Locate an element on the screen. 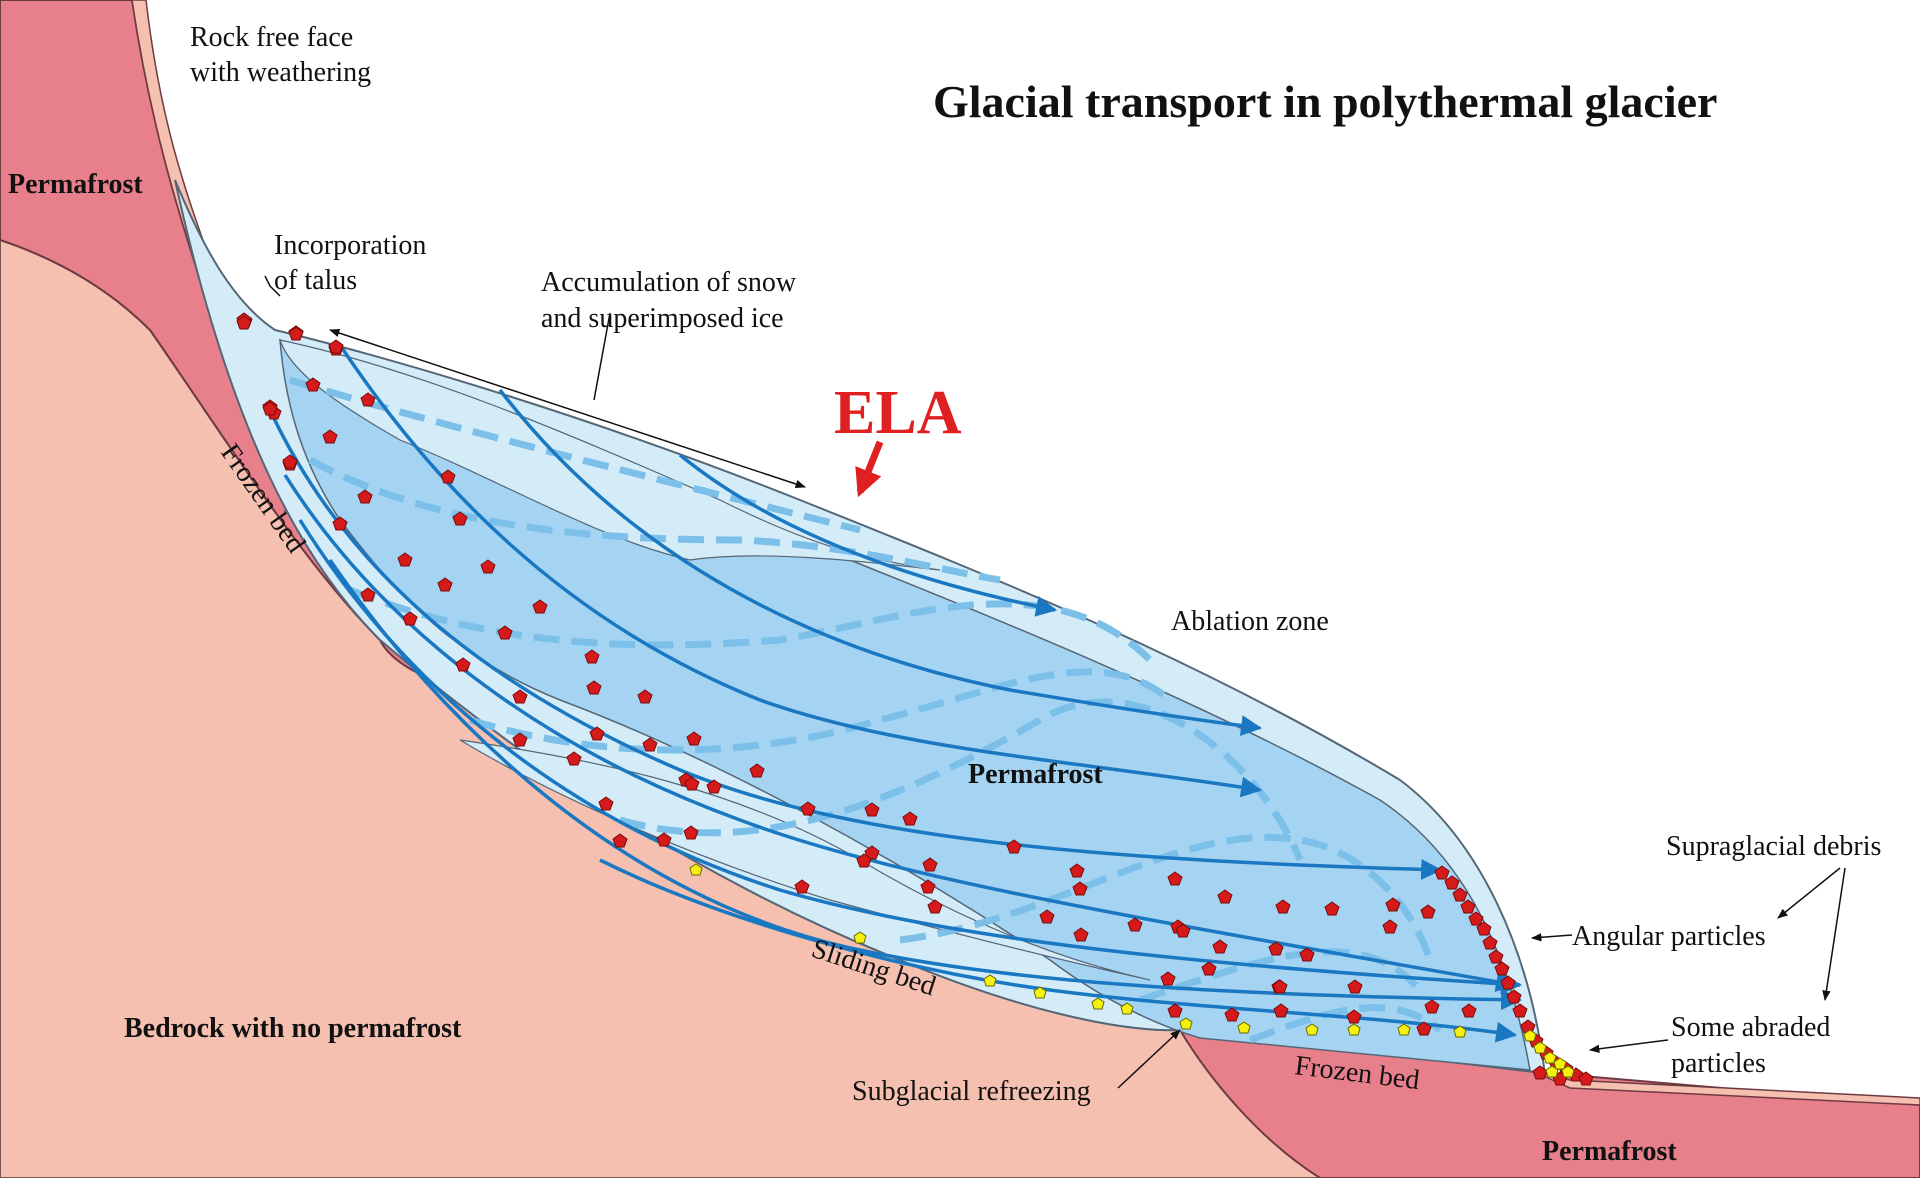 Image resolution: width=1920 pixels, height=1178 pixels. title: Glacial transport in polythermal glacier is located at coordinates (1325, 101).